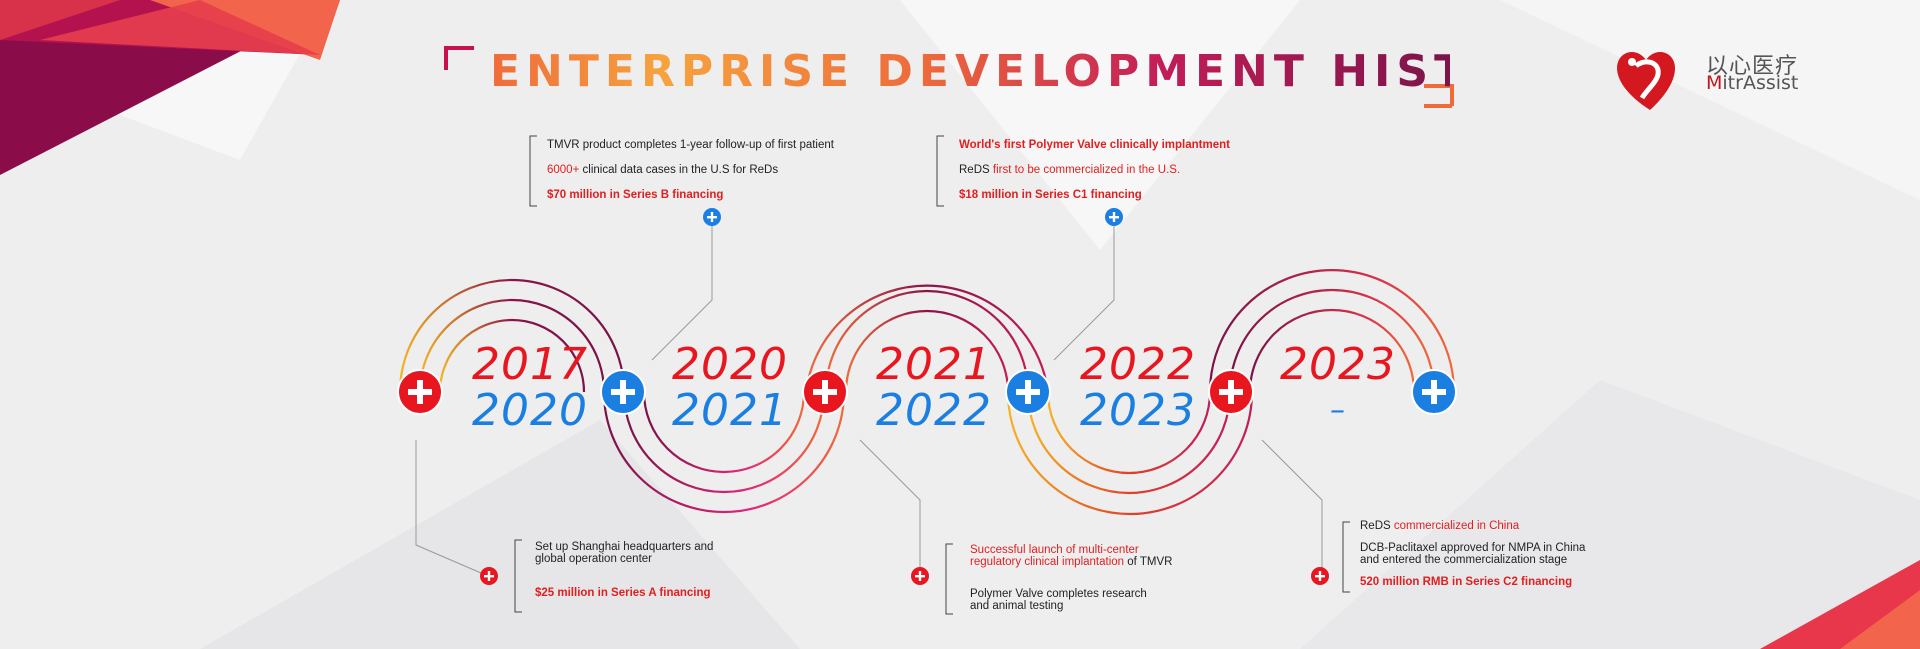 This screenshot has height=649, width=1920. Describe the element at coordinates (679, 170) in the screenshot. I see `note-text: clinical data cases in the U.S for ReDs` at that location.